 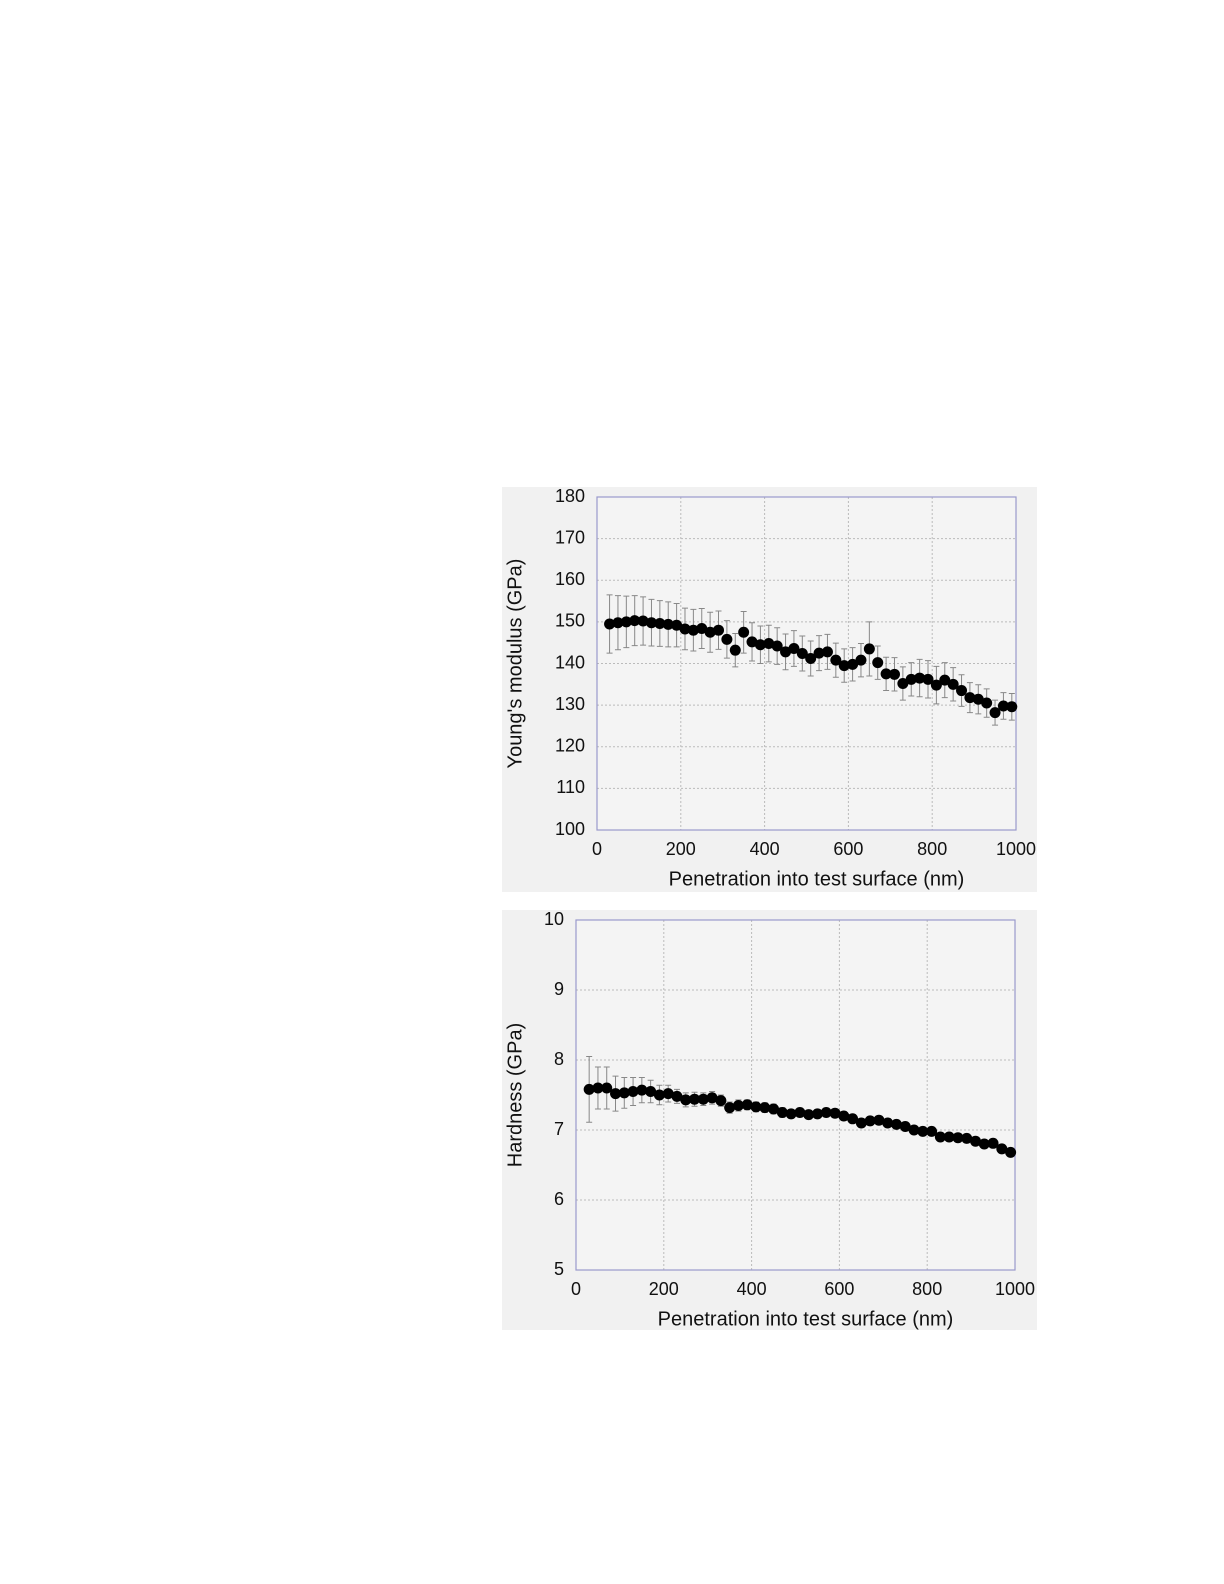 What do you see at coordinates (570, 662) in the screenshot?
I see `y-tick-label: 140` at bounding box center [570, 662].